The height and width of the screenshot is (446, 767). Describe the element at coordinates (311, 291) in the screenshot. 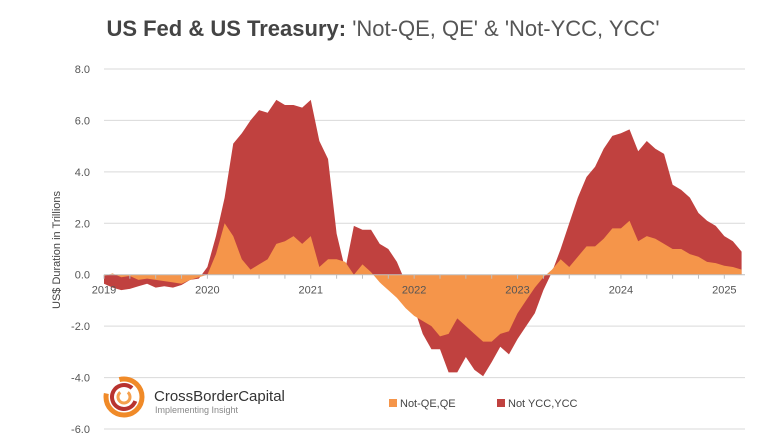

I see `x-tick-label: 2021` at that location.